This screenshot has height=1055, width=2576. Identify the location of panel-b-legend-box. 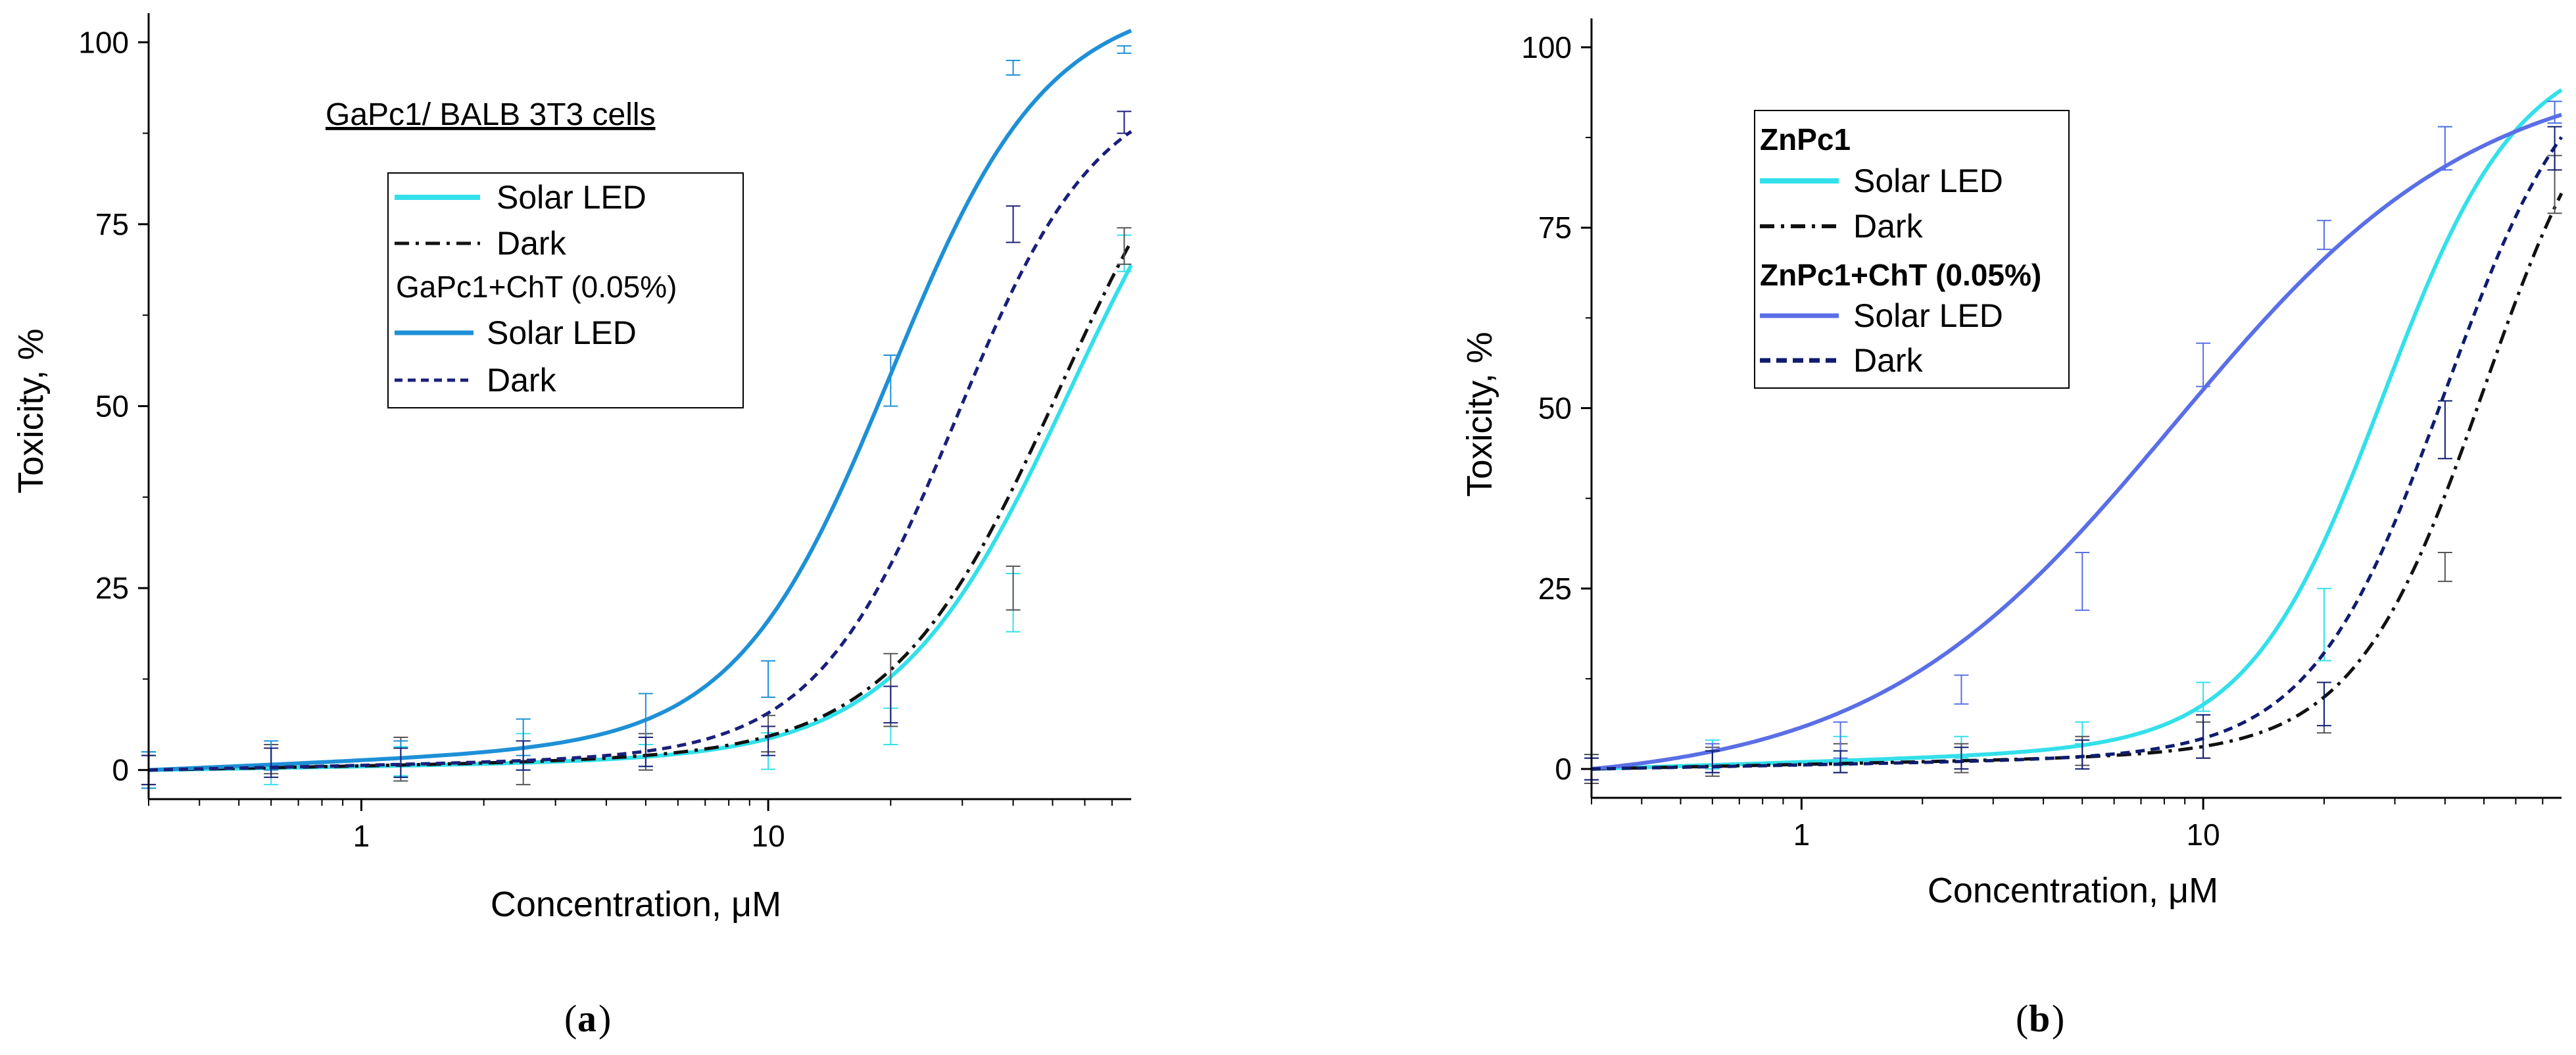
(1912, 249).